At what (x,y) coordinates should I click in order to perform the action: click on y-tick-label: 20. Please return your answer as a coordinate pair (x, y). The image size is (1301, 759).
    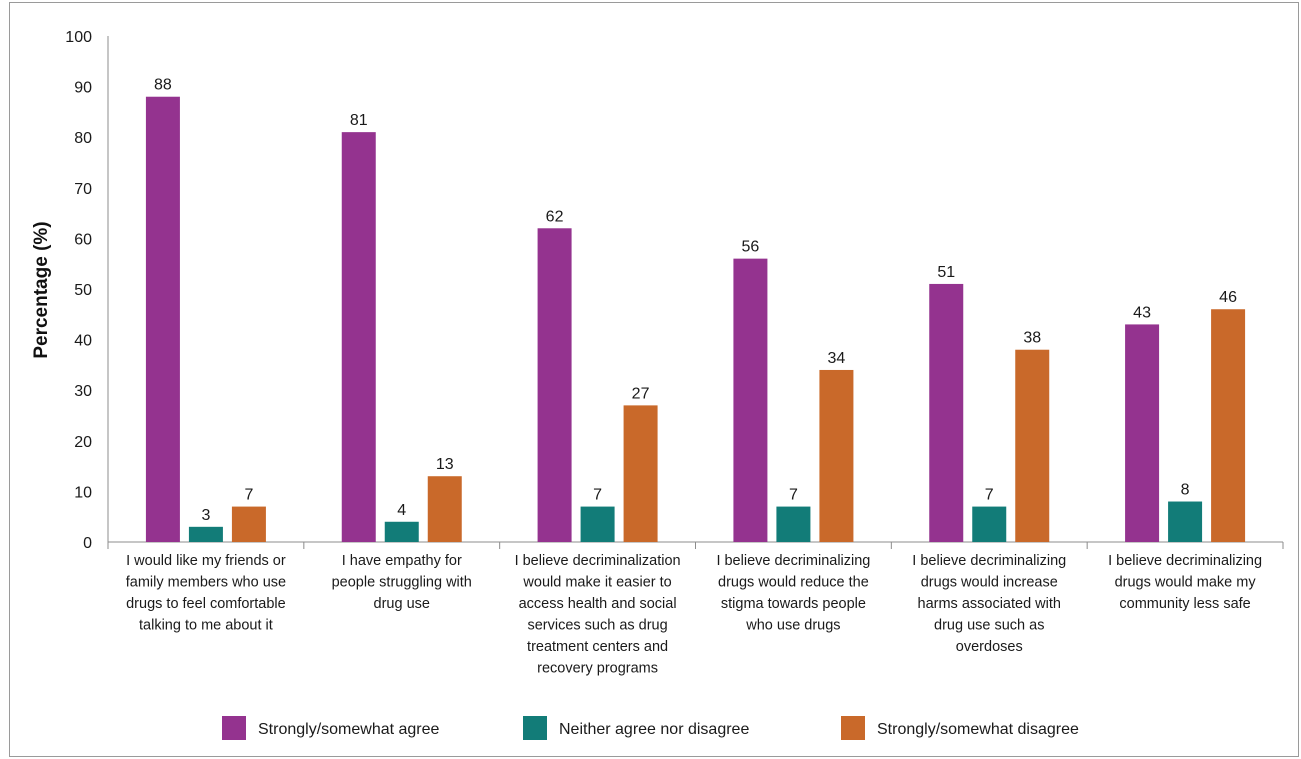
    Looking at the image, I should click on (83, 442).